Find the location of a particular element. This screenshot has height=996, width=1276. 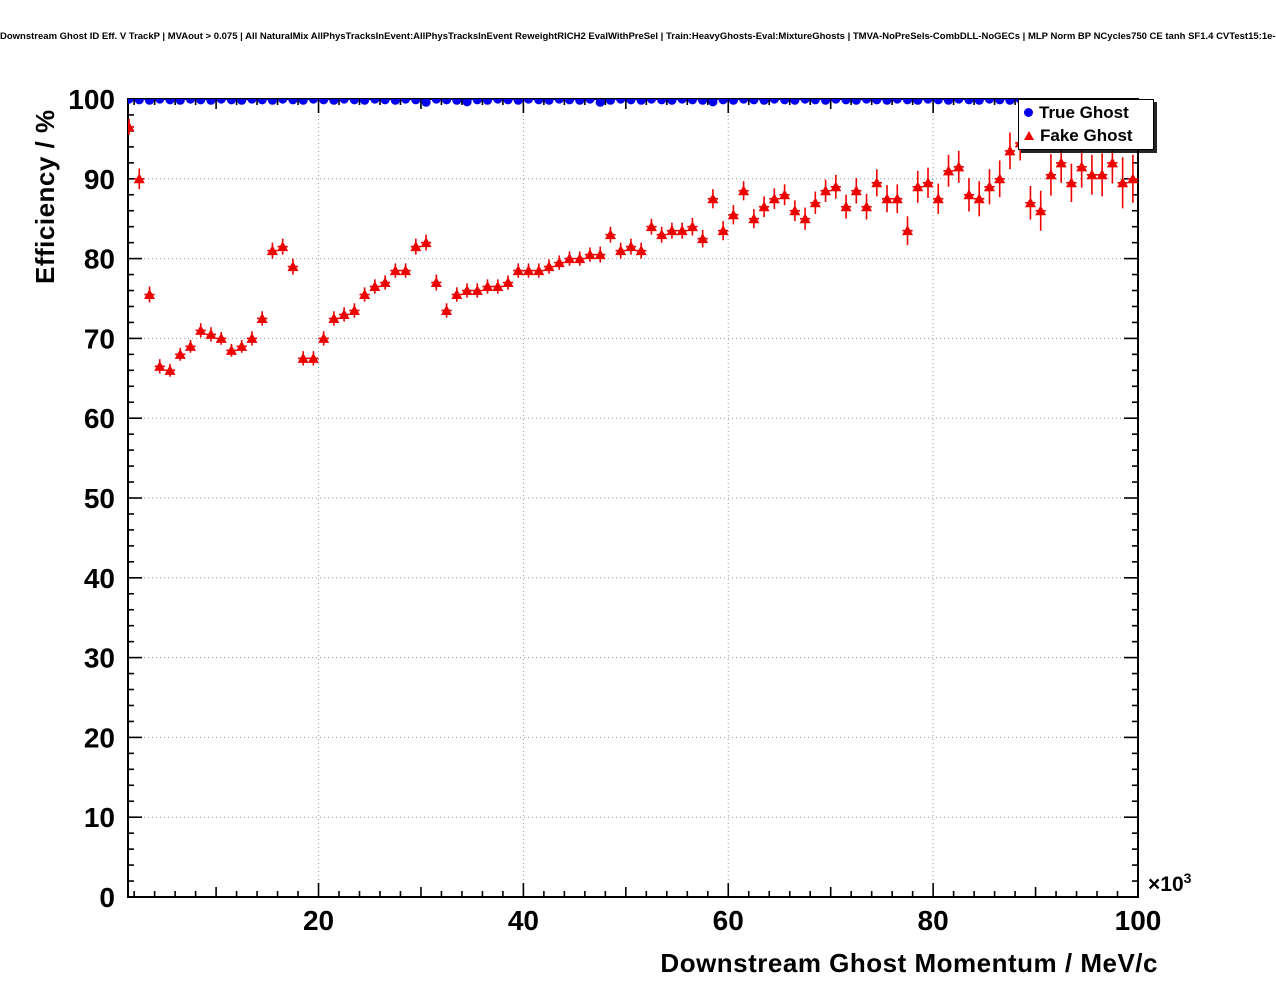

y-axis-title: Efficiency / % is located at coordinates (45, 196).